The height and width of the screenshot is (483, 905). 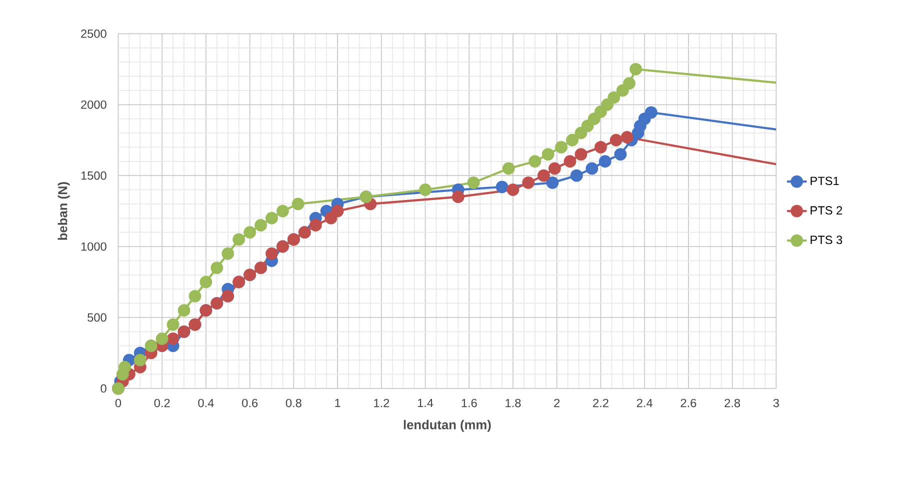 I want to click on y-tick-label: 500, so click(x=97, y=318).